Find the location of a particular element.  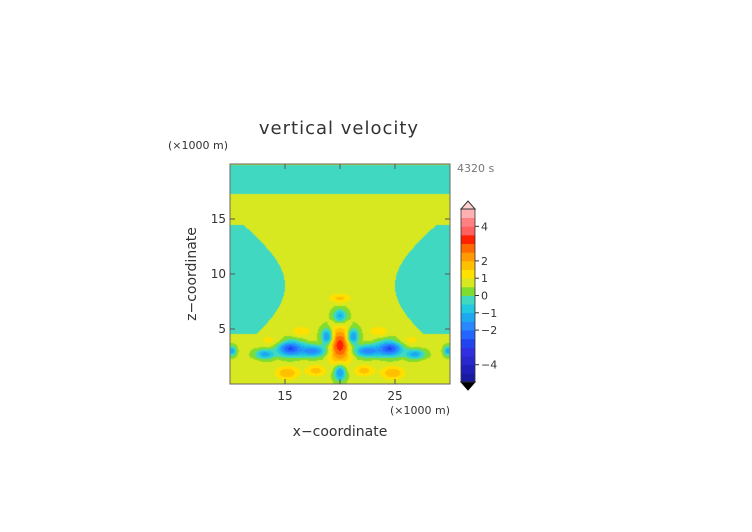

colorbar-tick-label: −2 is located at coordinates (489, 330).